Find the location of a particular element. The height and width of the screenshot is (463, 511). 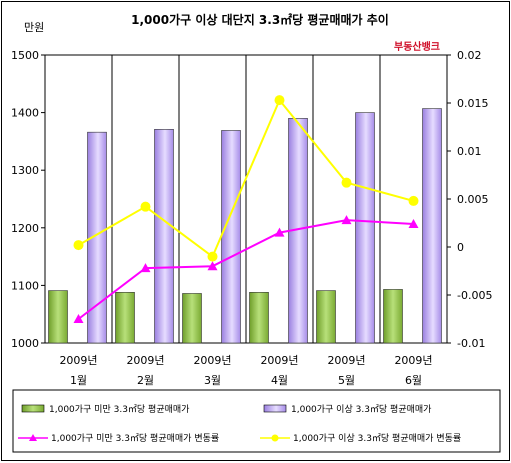

legend-label-bar-0: 1,000가구 미만 3.3㎡당 평균매매가 is located at coordinates (119, 409).